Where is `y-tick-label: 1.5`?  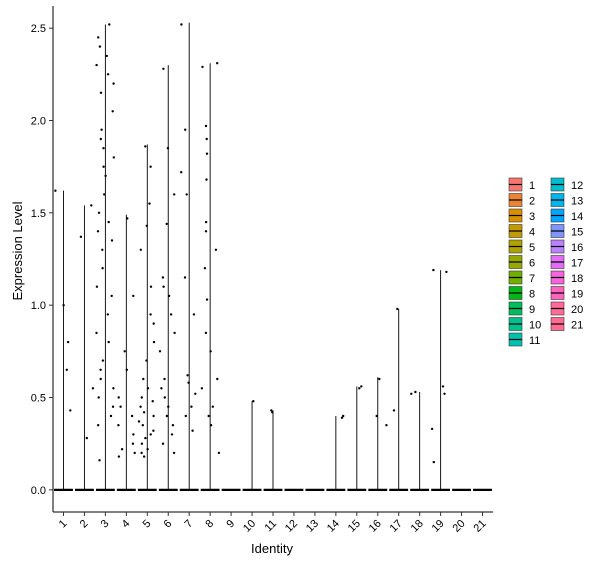 y-tick-label: 1.5 is located at coordinates (38, 214).